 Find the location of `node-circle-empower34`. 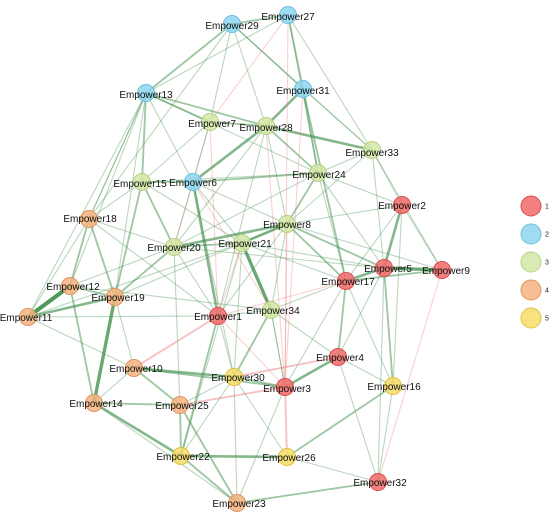

node-circle-empower34 is located at coordinates (271, 310).